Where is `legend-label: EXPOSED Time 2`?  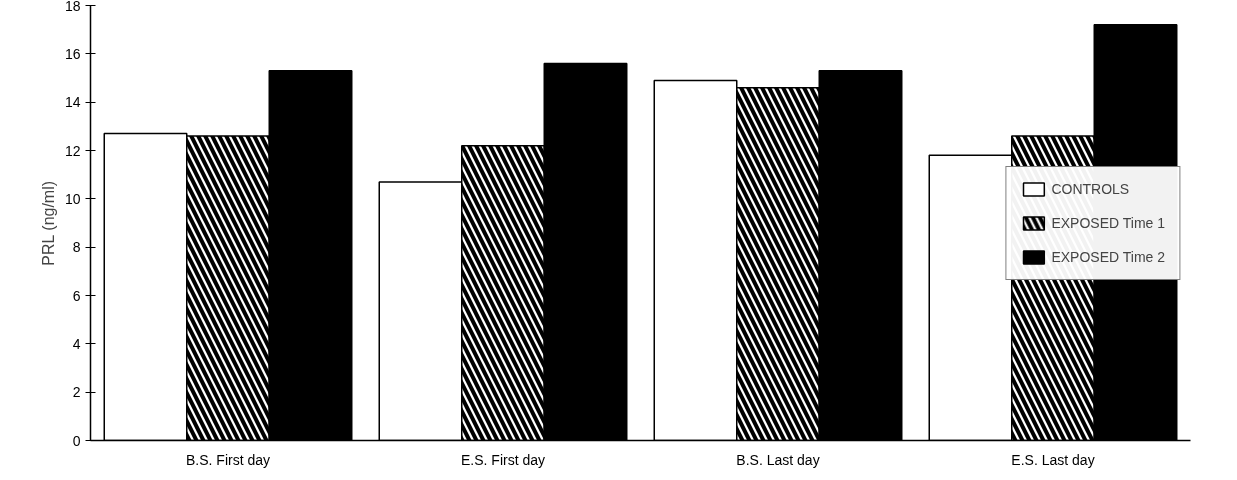
legend-label: EXPOSED Time 2 is located at coordinates (1108, 256).